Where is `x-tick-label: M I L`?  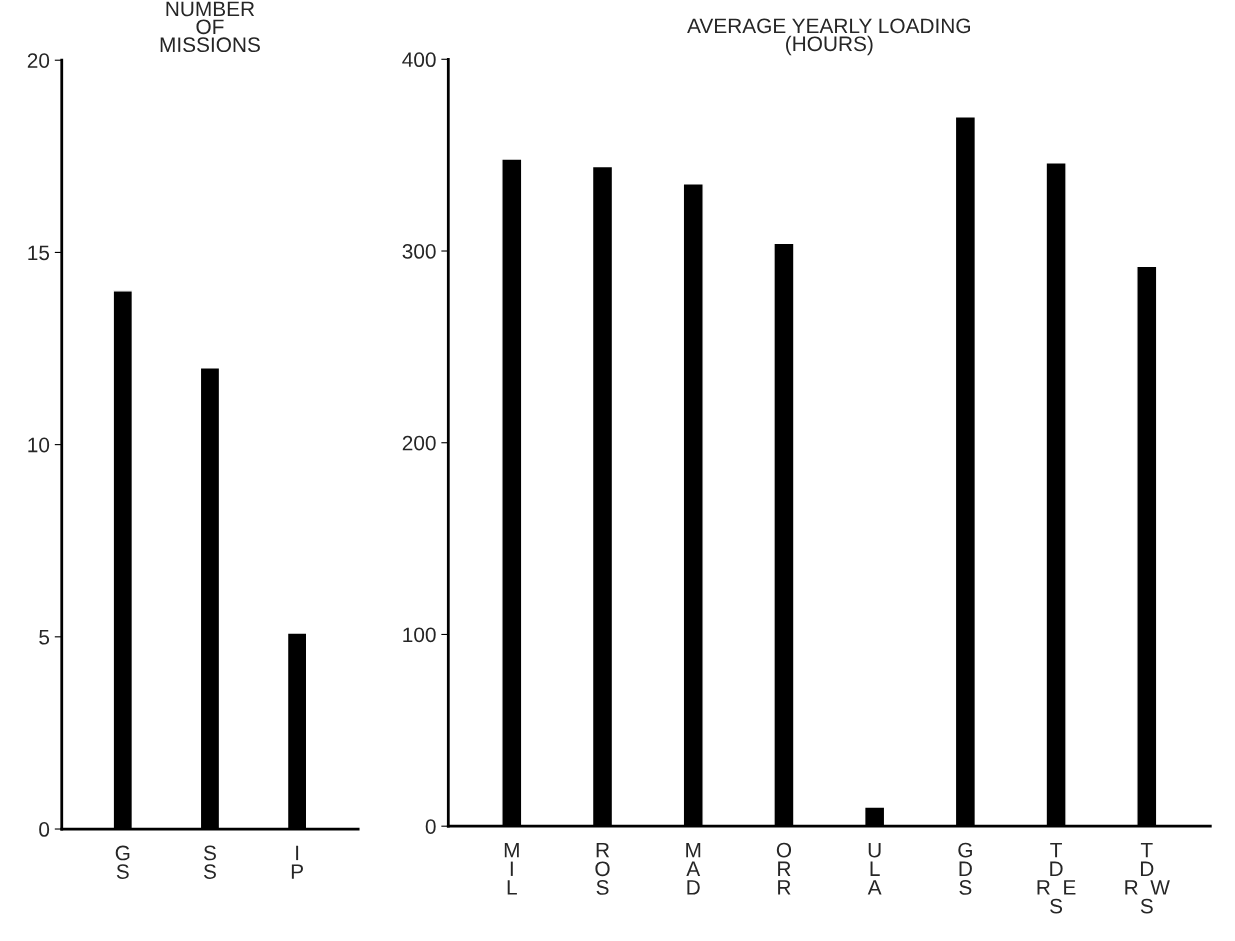
x-tick-label: M I L is located at coordinates (511, 868).